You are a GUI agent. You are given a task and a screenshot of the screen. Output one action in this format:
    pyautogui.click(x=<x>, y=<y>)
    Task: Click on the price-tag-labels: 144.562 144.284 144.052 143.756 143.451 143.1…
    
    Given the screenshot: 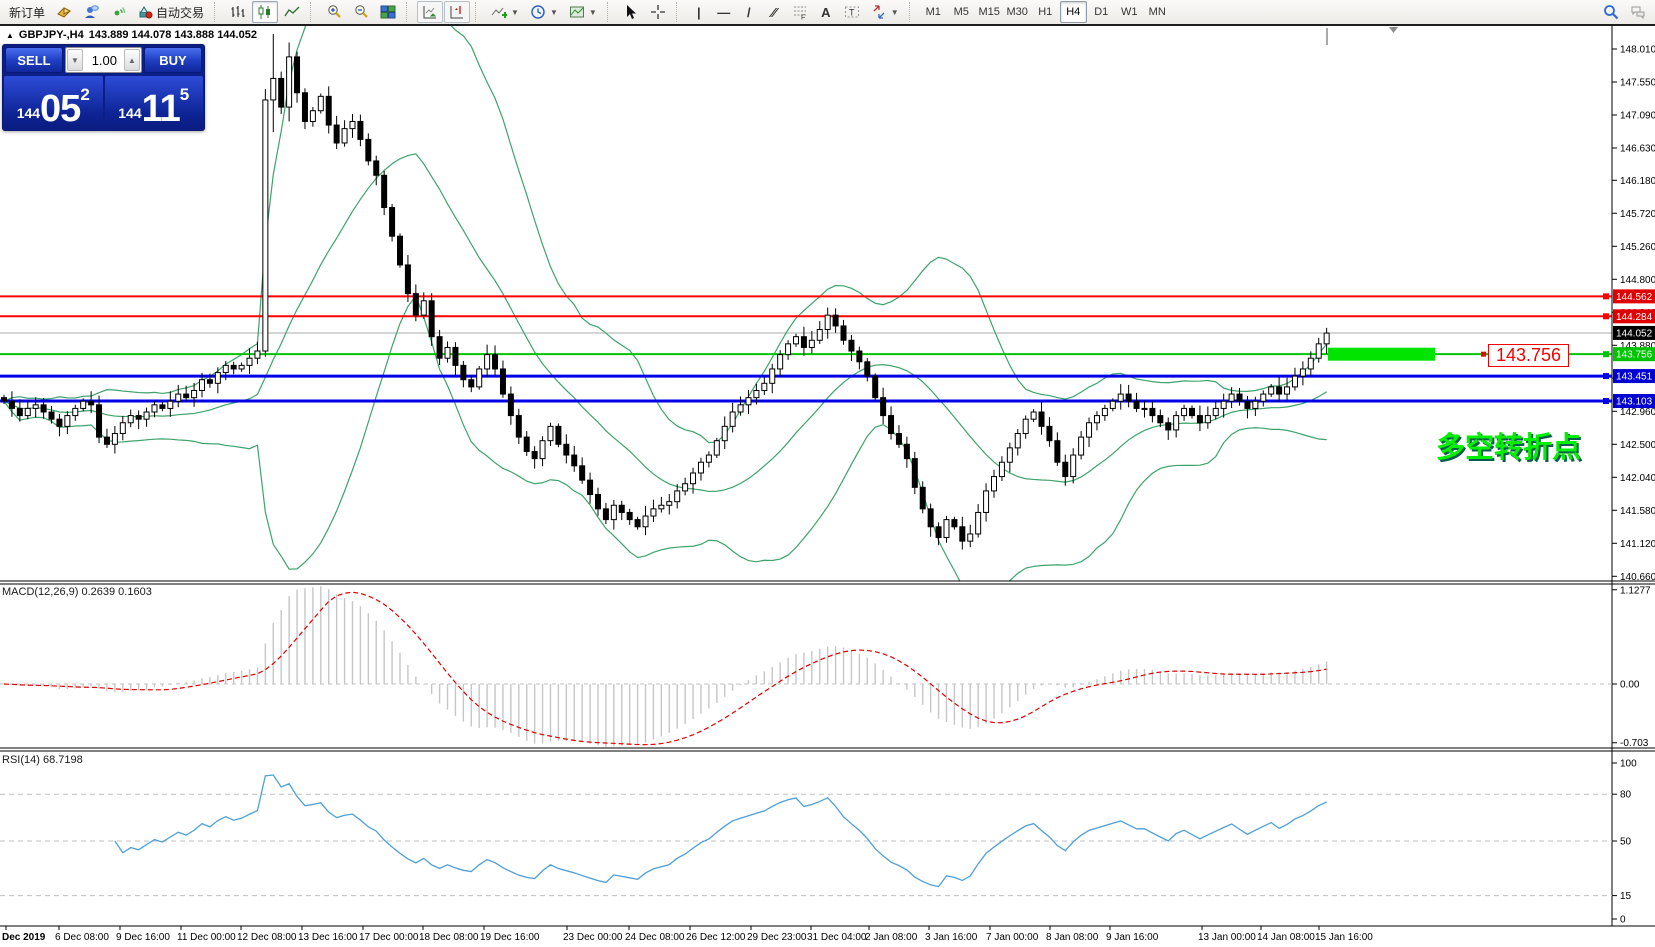 What is the action you would take?
    pyautogui.click(x=1634, y=349)
    